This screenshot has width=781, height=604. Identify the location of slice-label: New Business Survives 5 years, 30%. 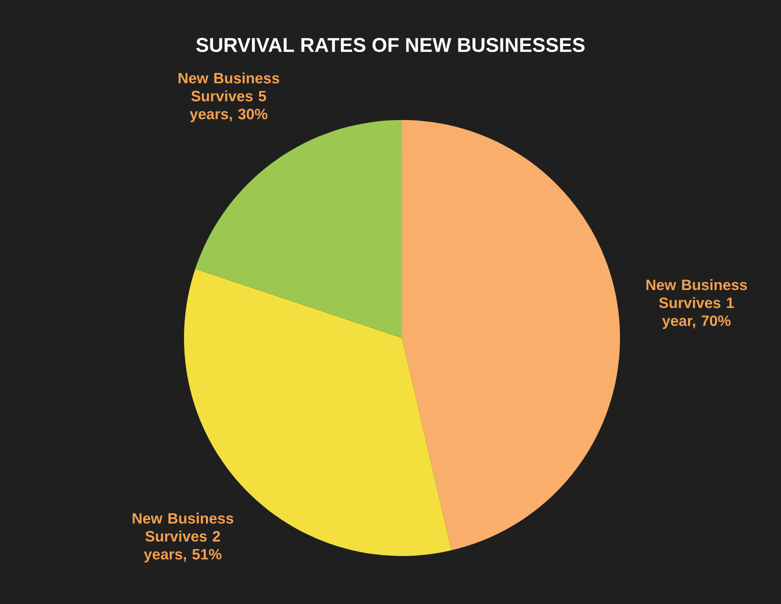
(229, 97).